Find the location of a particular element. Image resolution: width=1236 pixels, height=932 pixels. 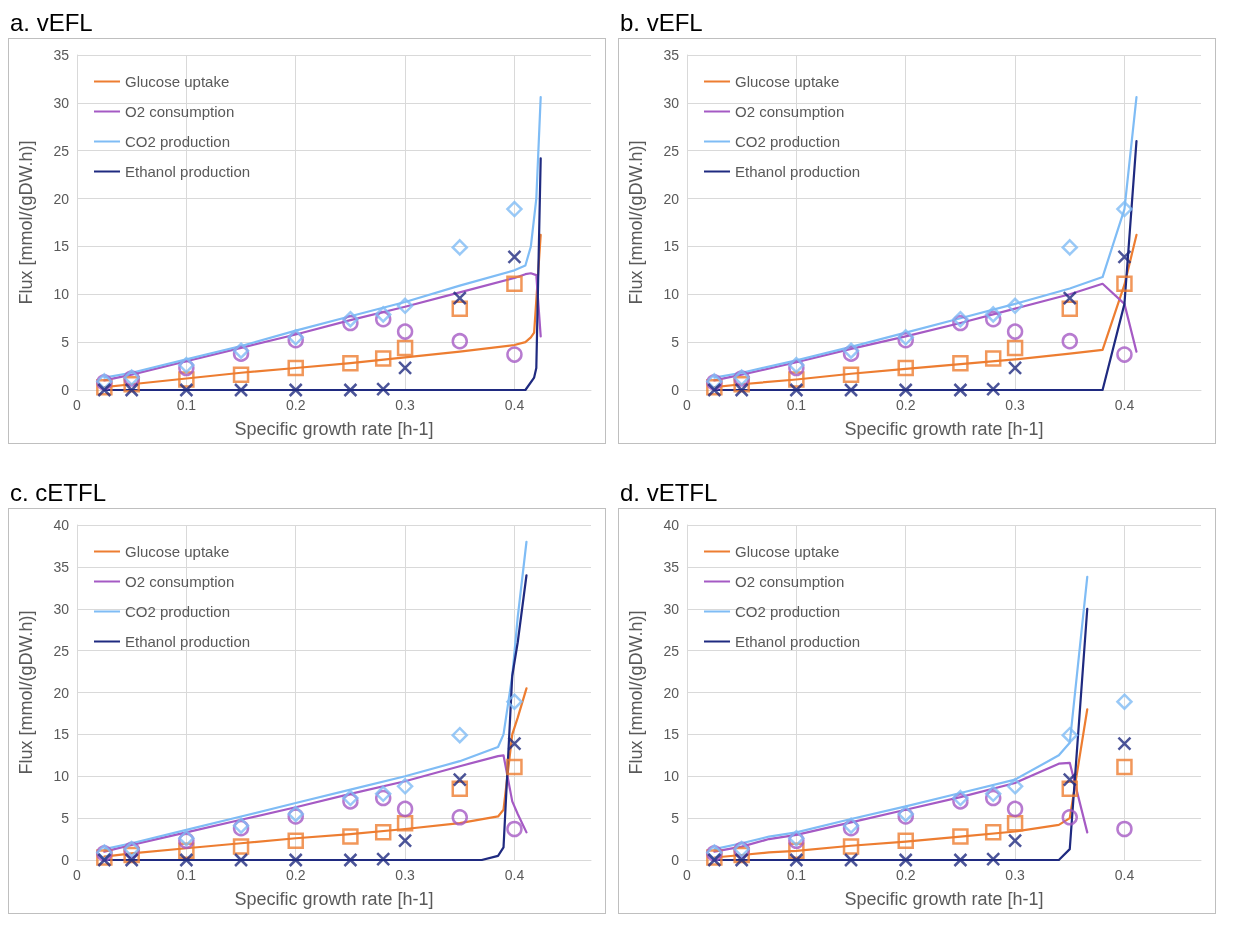

chart-title: b. vEFL is located at coordinates (661, 23).